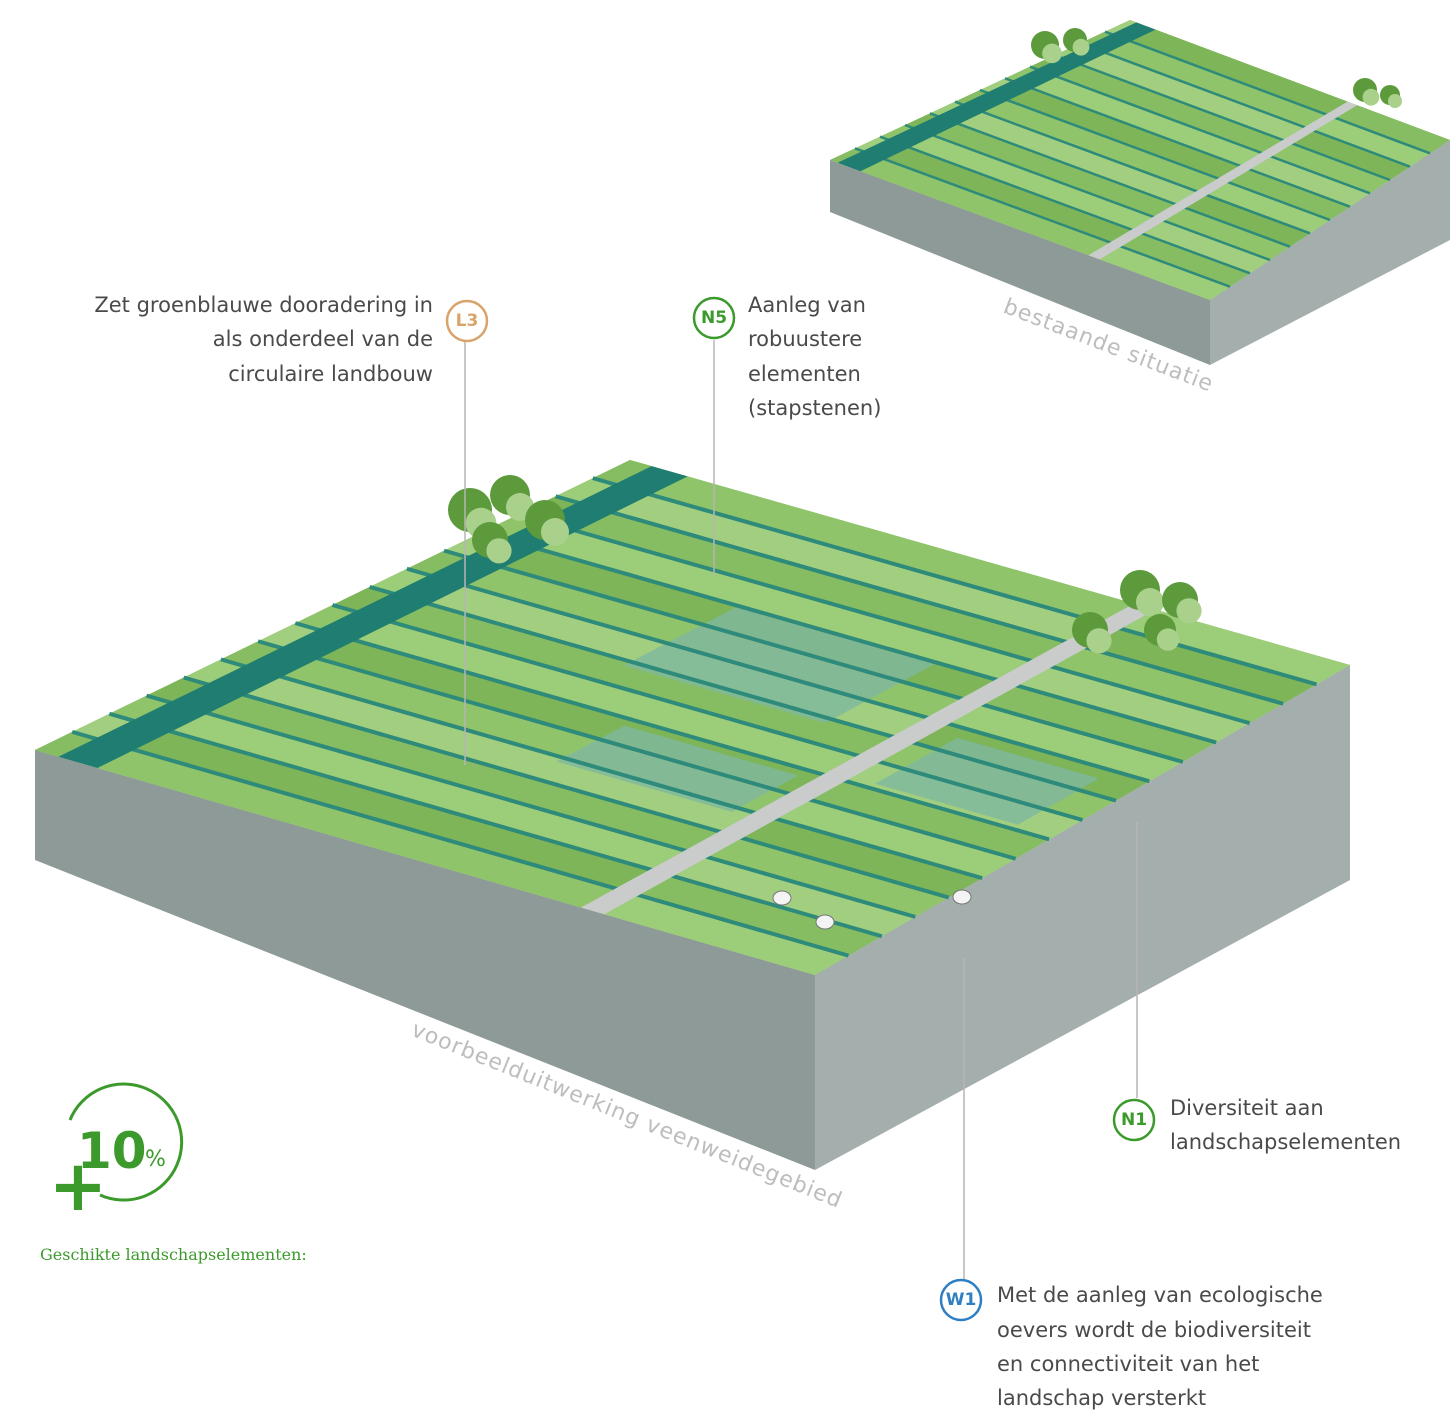  What do you see at coordinates (1154, 1330) in the screenshot?
I see `annotation-line: oevers wordt de biodiversiteit` at bounding box center [1154, 1330].